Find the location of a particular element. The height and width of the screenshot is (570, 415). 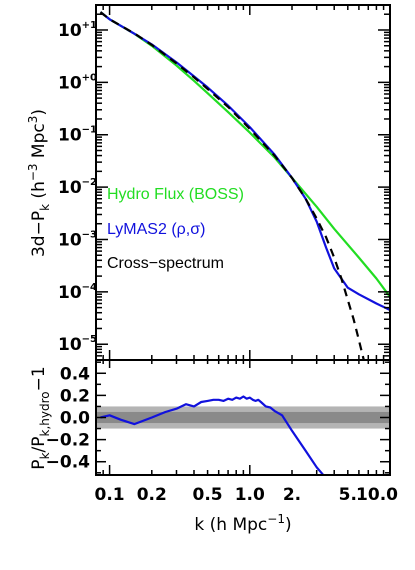

bottom-y-tick-labels: 0.40.2 0.0−0.2−0.4 is located at coordinates (68, 418).